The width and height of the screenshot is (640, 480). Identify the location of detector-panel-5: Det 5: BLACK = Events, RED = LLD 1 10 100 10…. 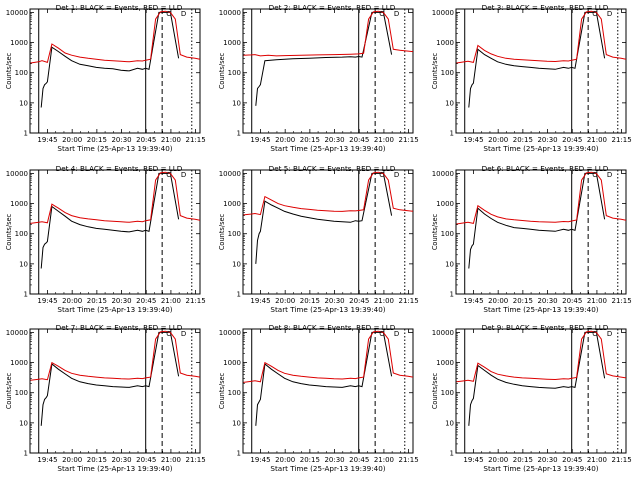
(318, 239).